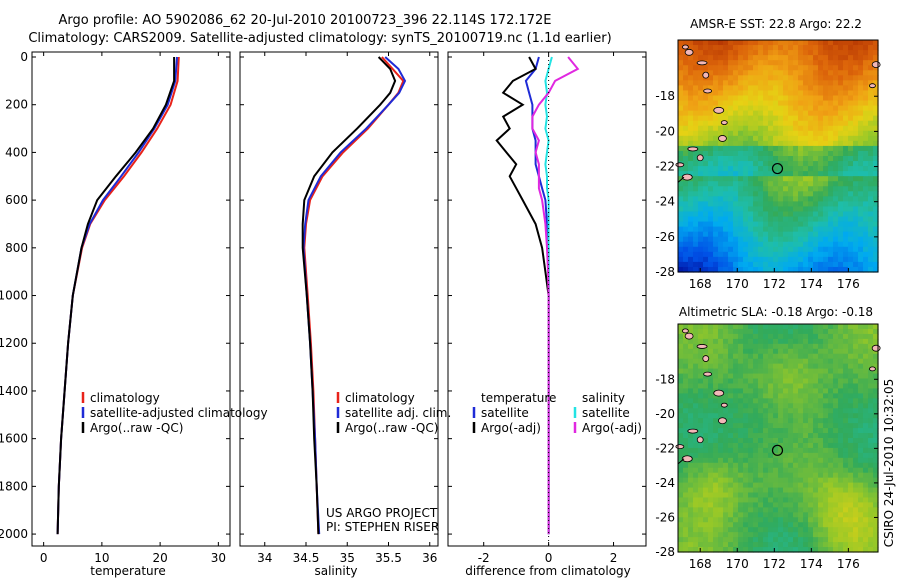 Image resolution: width=900 pixels, height=580 pixels. I want to click on island, so click(724, 405).